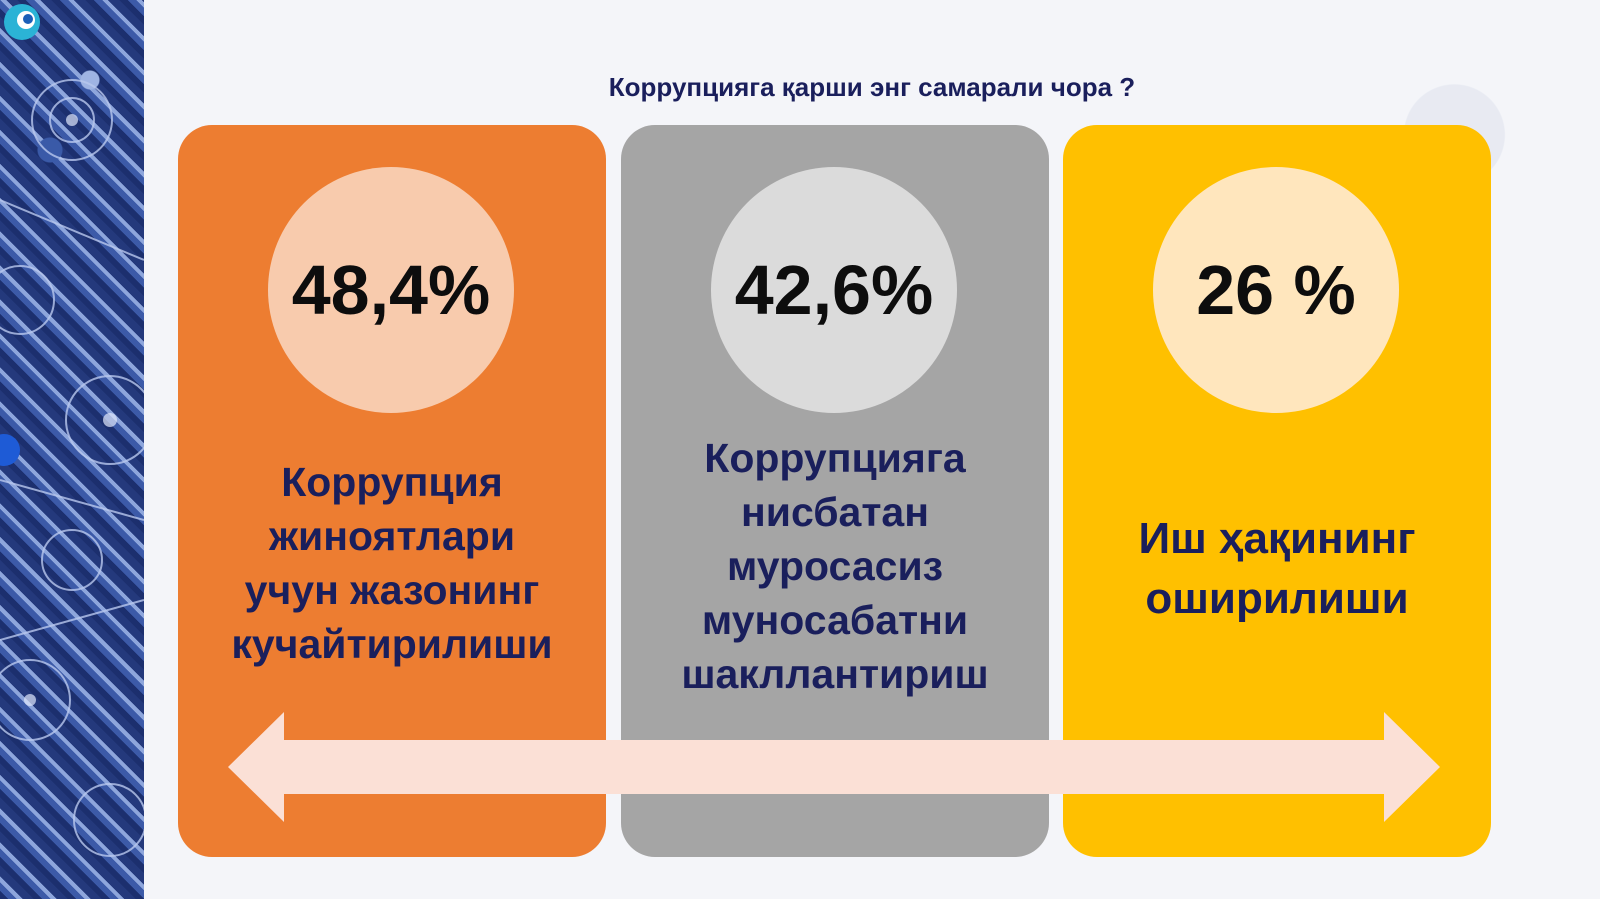 Image resolution: width=1600 pixels, height=899 pixels. Describe the element at coordinates (834, 512) in the screenshot. I see `card-label-line: нисбатан` at that location.